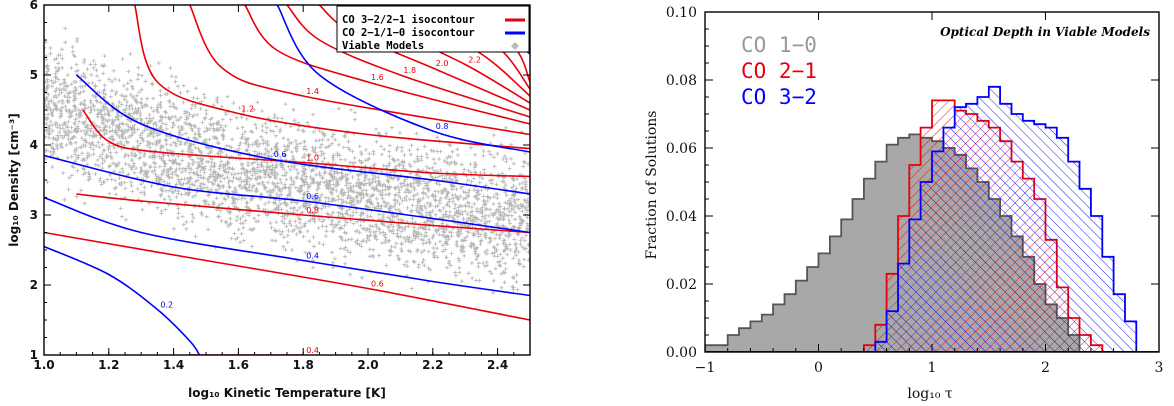 The width and height of the screenshot is (1174, 406). Describe the element at coordinates (681, 285) in the screenshot. I see `right-y-tick-label: 0.02` at that location.